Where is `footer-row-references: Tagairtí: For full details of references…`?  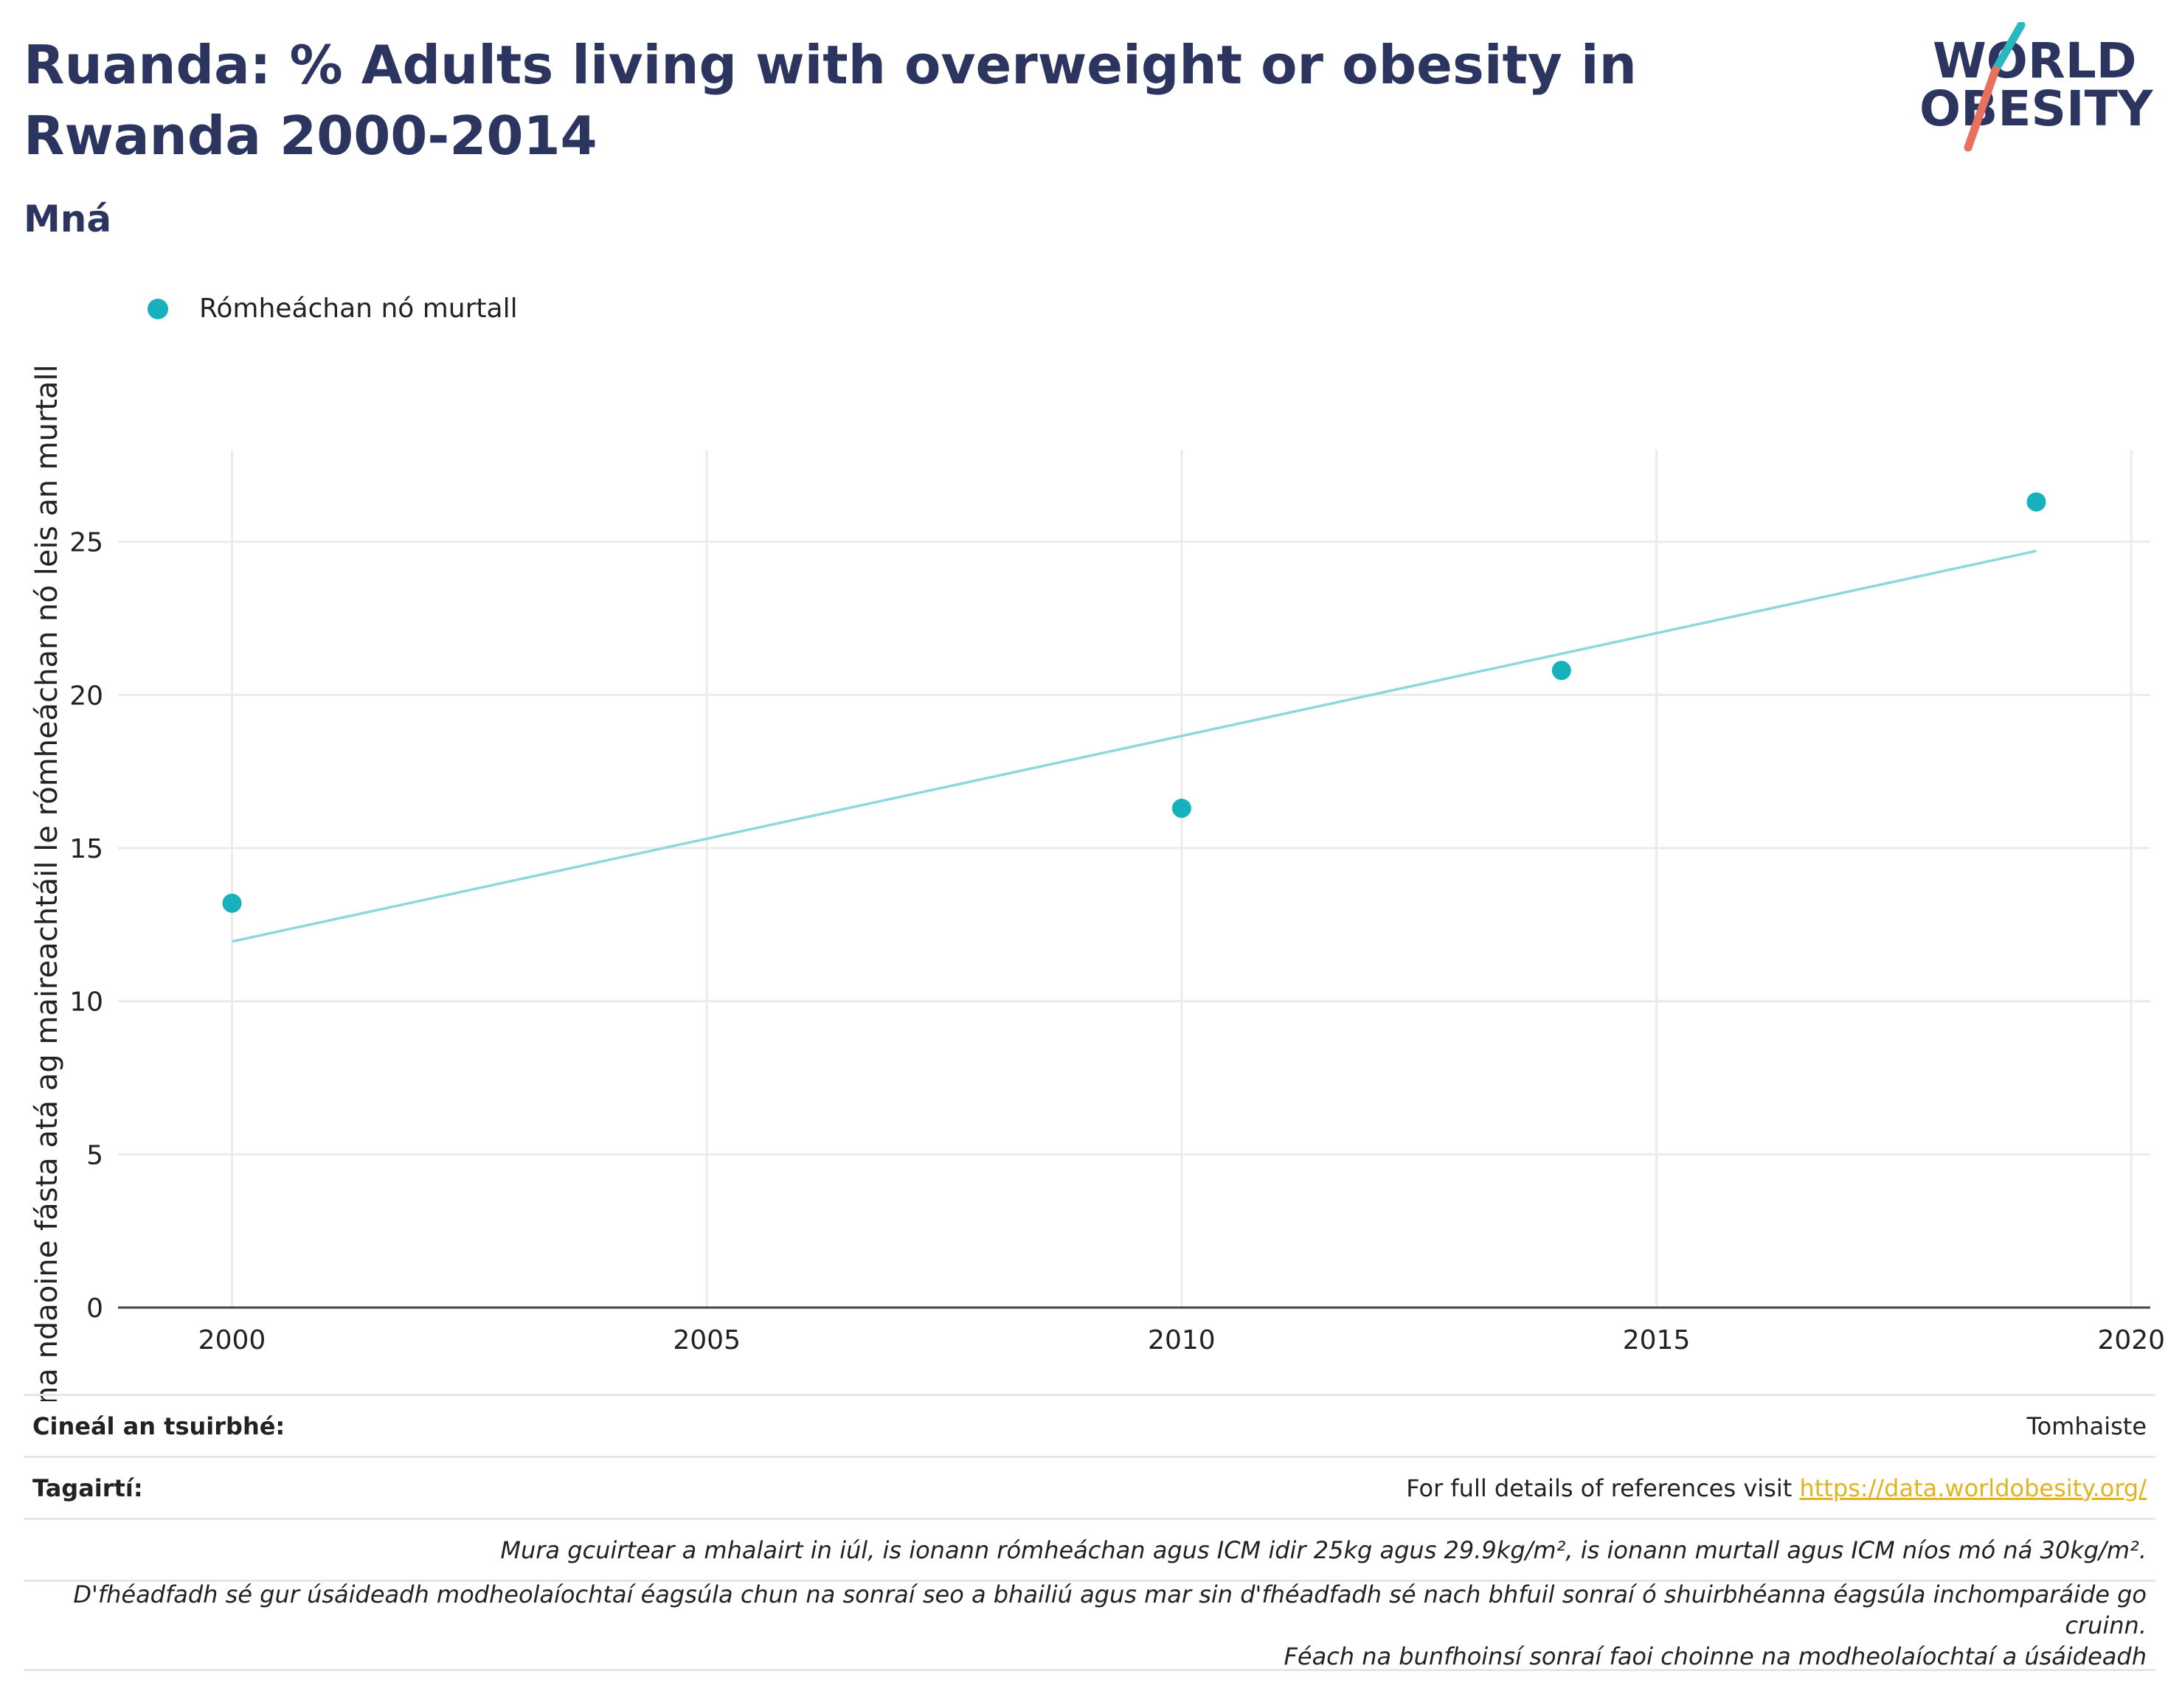
footer-row-references: Tagairtí: For full details of references… is located at coordinates (1089, 1487).